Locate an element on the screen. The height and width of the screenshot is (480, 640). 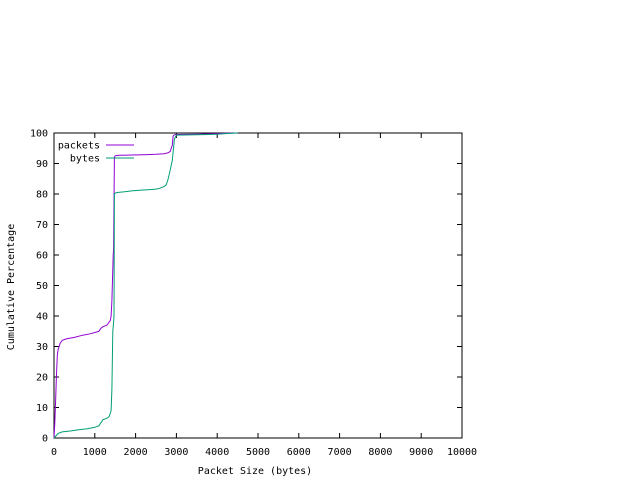
y-tick-label: 80 is located at coordinates (42, 195).